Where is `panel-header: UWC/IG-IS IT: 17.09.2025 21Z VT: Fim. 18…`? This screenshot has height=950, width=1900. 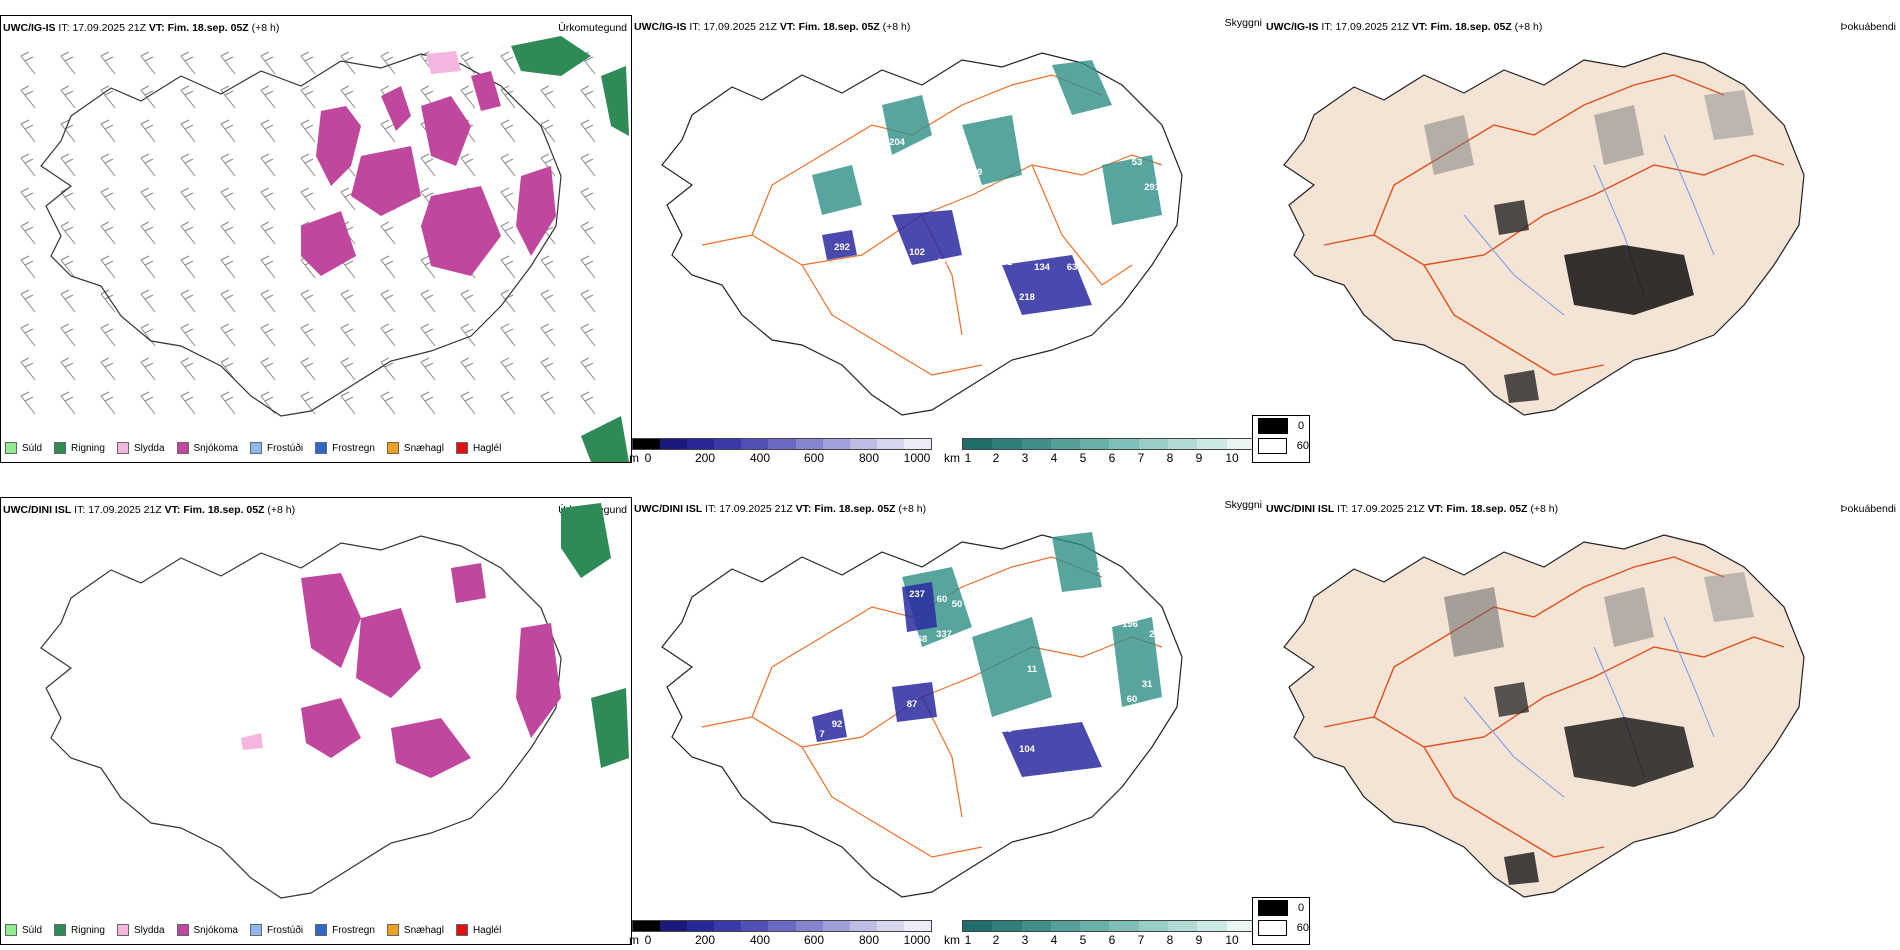
panel-header: UWC/IG-IS IT: 17.09.2025 21Z VT: Fim. 18… is located at coordinates (1404, 27).